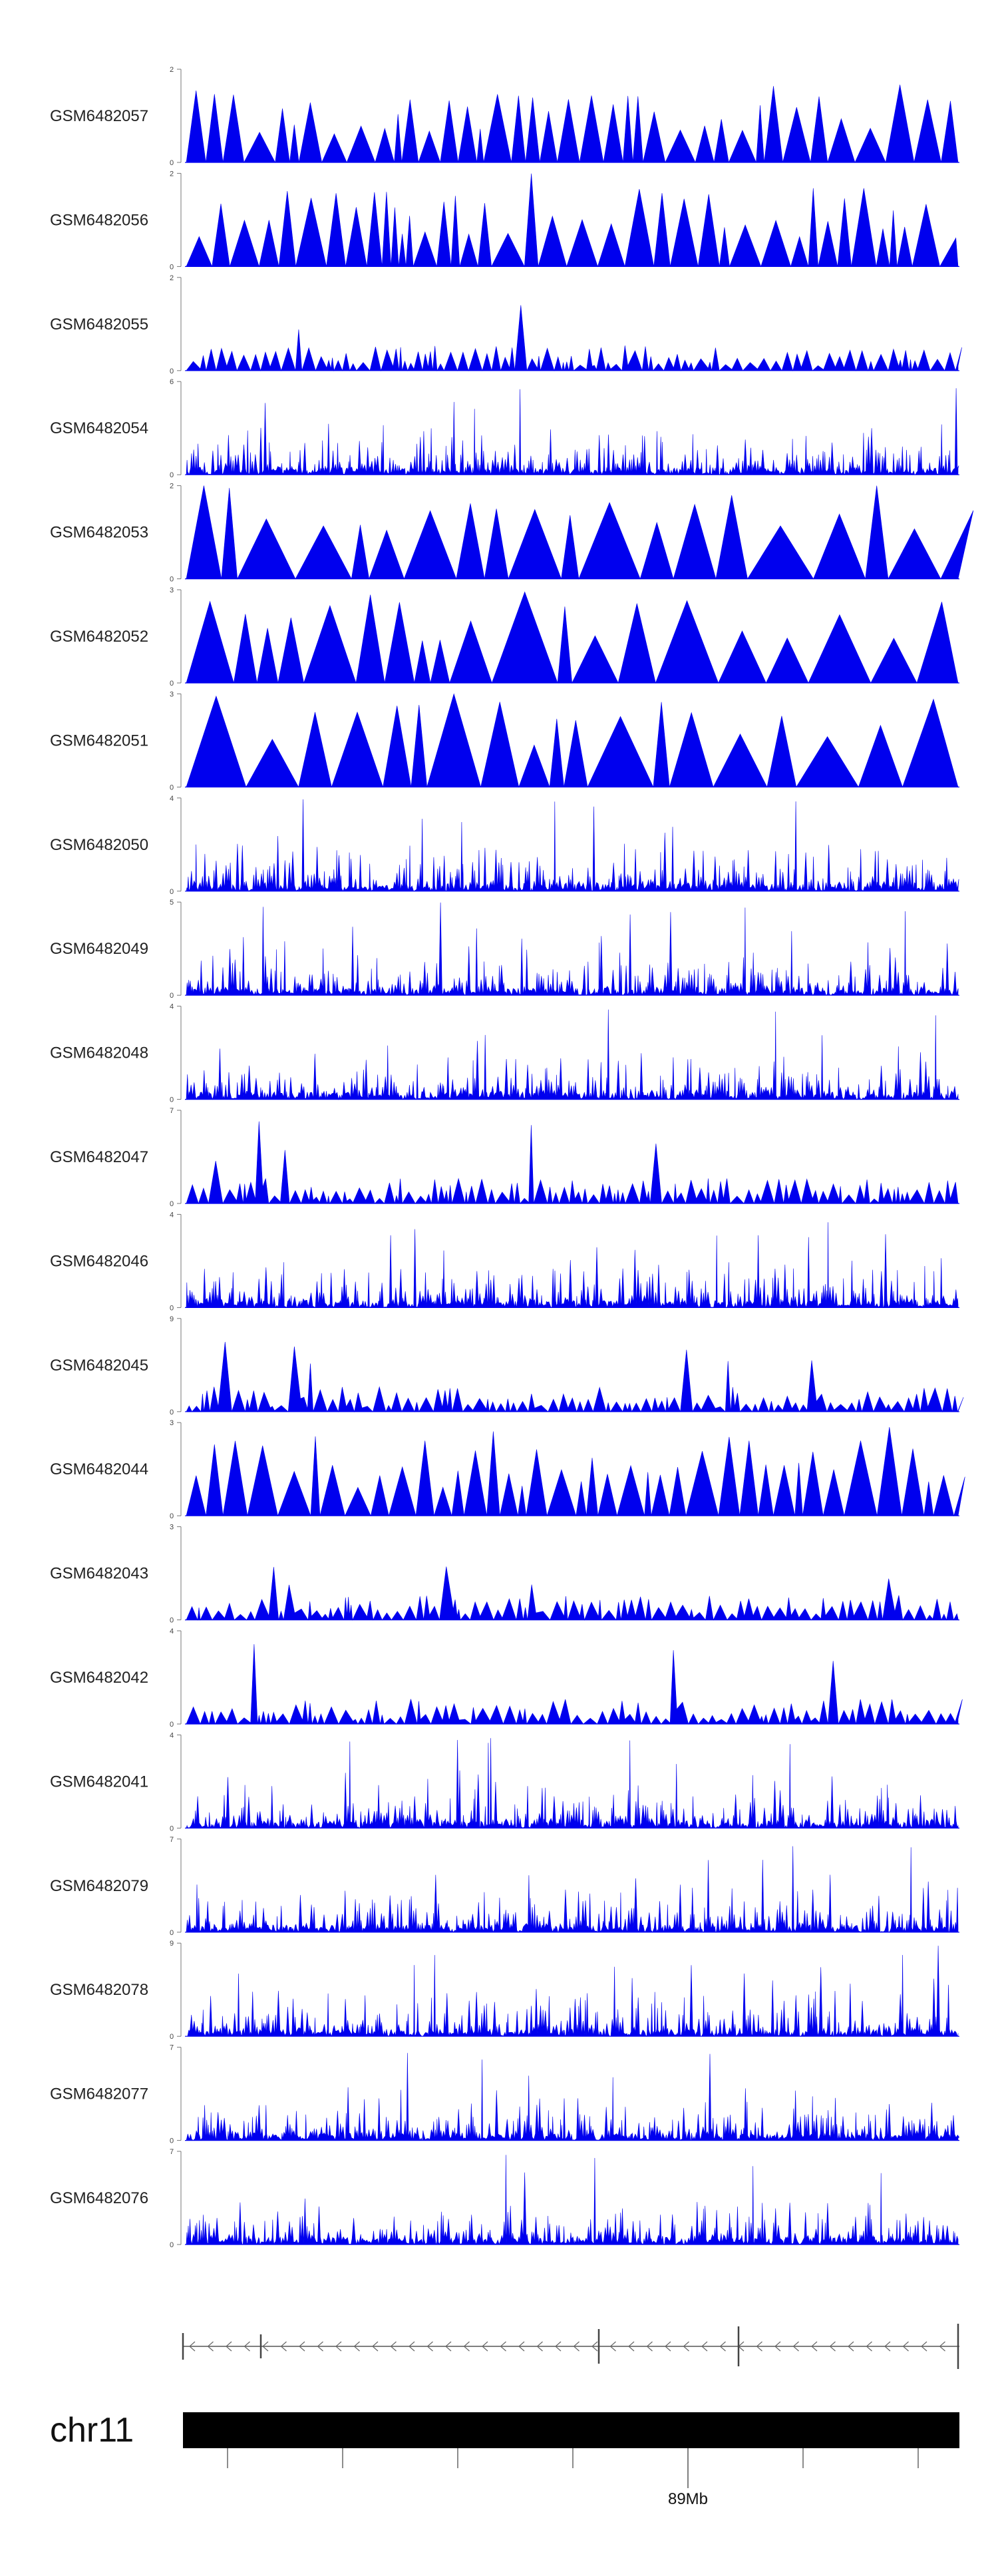 This screenshot has height=2576, width=998. I want to click on gene-model-track, so click(570, 2346).